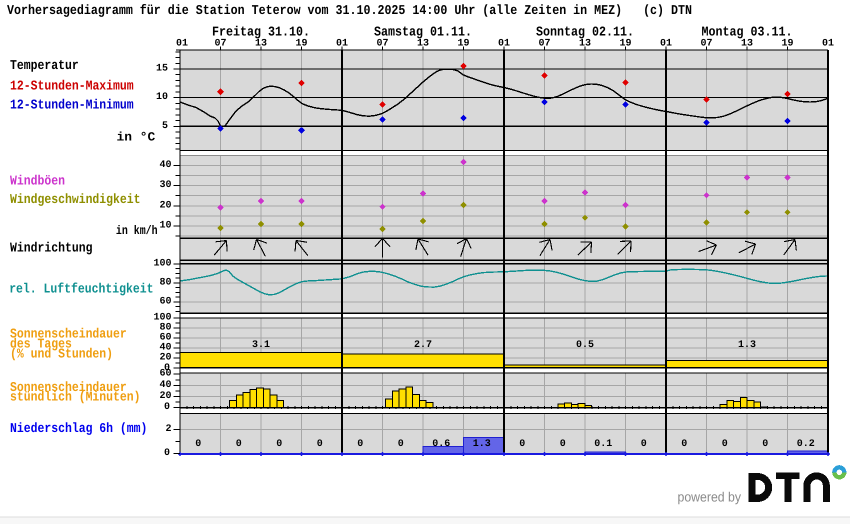  Describe the element at coordinates (261, 33) in the screenshot. I see `svg-text: Freitag 31.10.` at that location.